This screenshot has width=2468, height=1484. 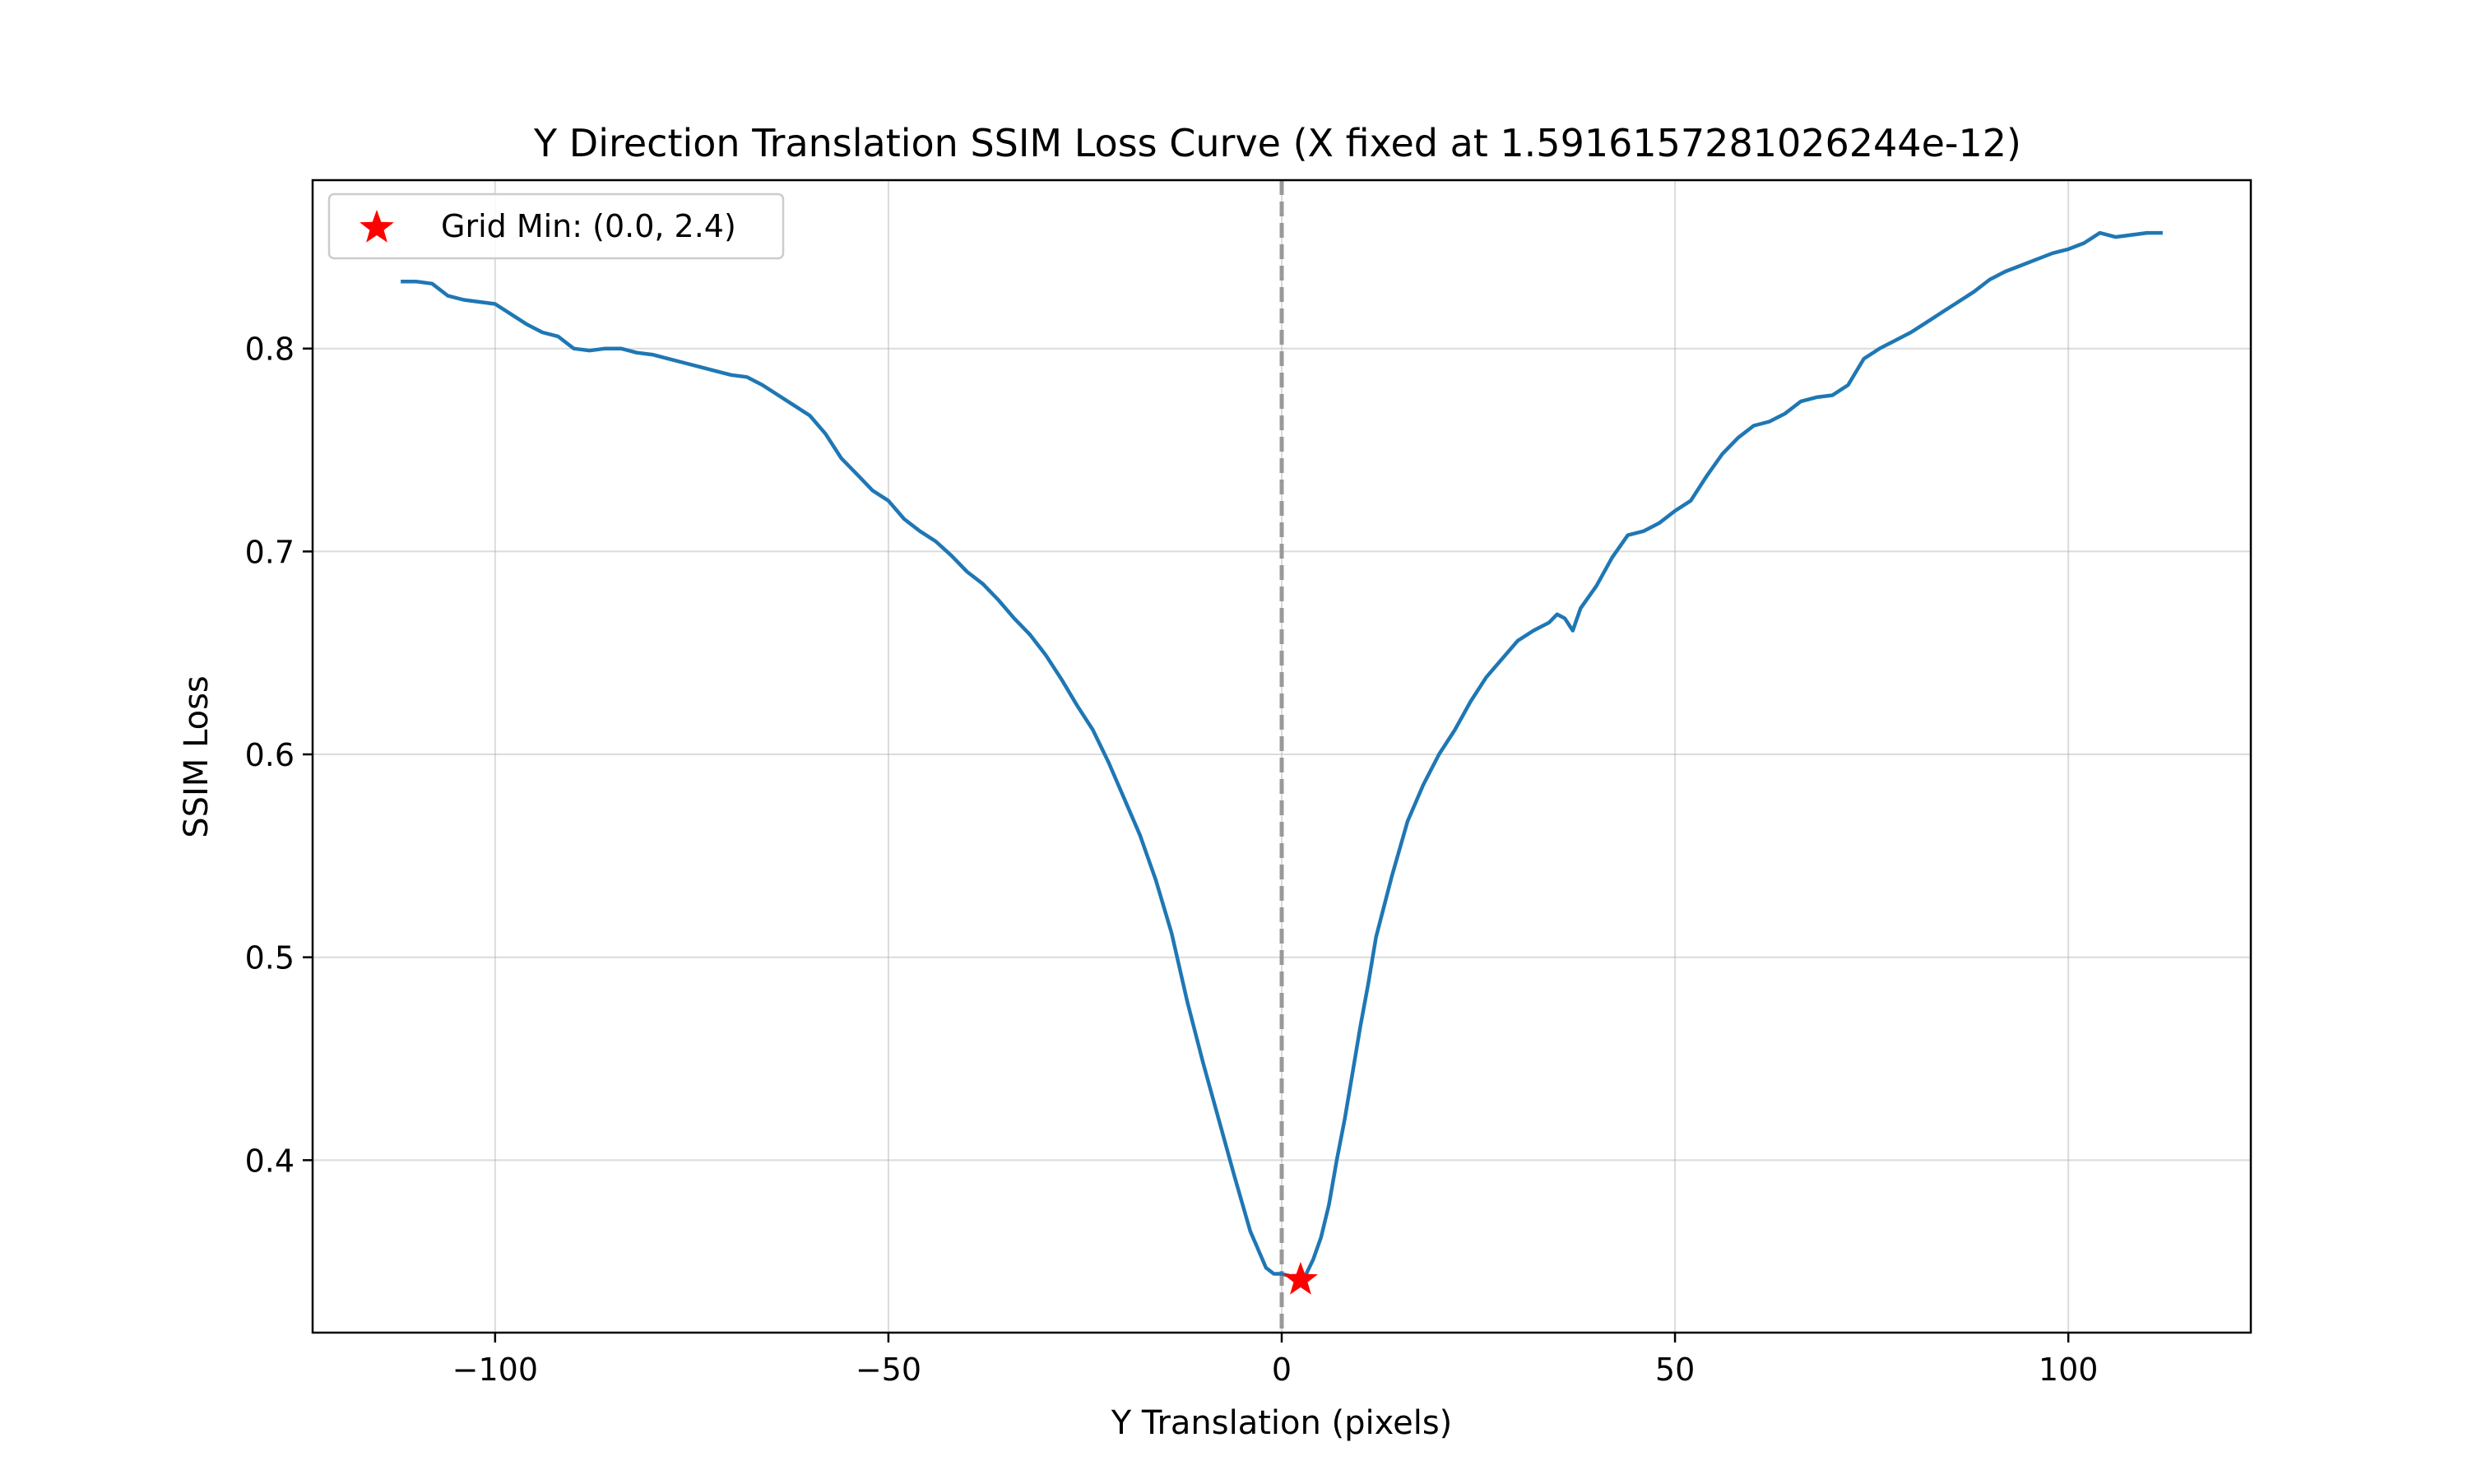 I want to click on min-point-star-marker, so click(x=1300, y=1278).